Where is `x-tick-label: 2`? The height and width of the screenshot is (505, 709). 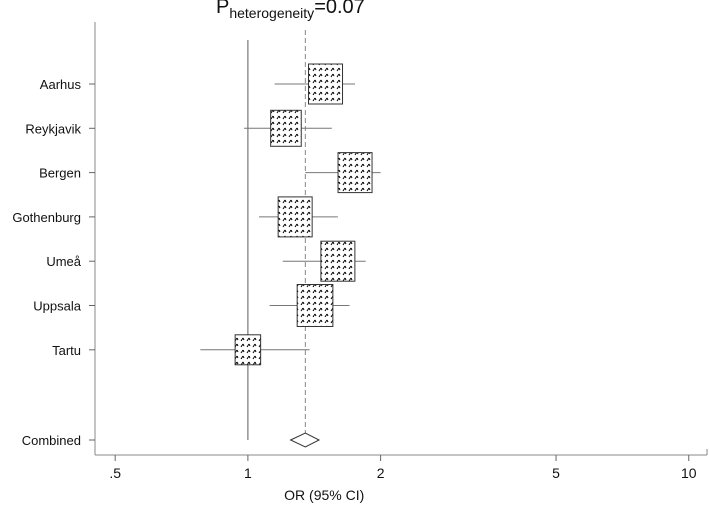
x-tick-label: 2 is located at coordinates (381, 473).